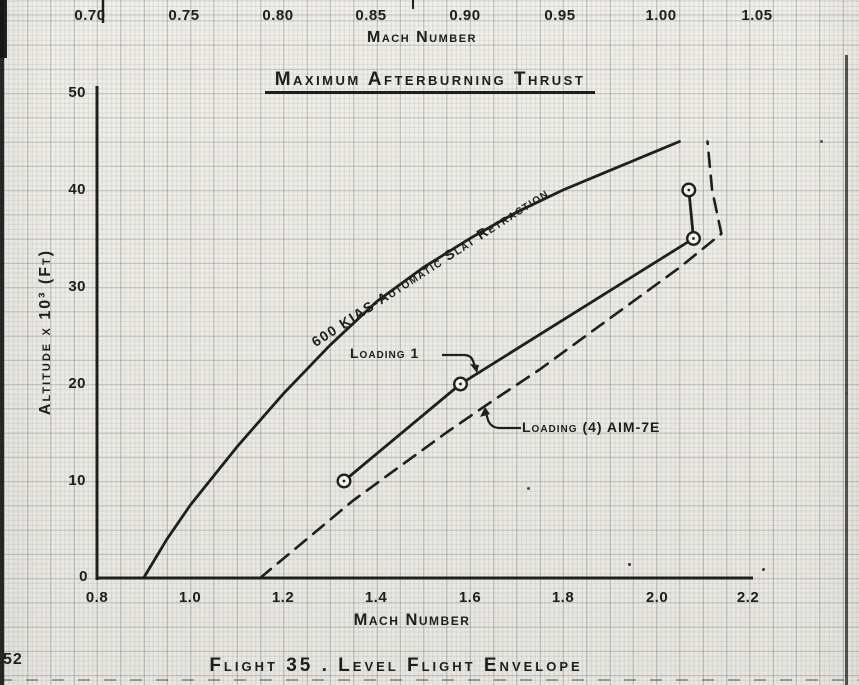  I want to click on top-axis-tick: 0.90, so click(465, 15).